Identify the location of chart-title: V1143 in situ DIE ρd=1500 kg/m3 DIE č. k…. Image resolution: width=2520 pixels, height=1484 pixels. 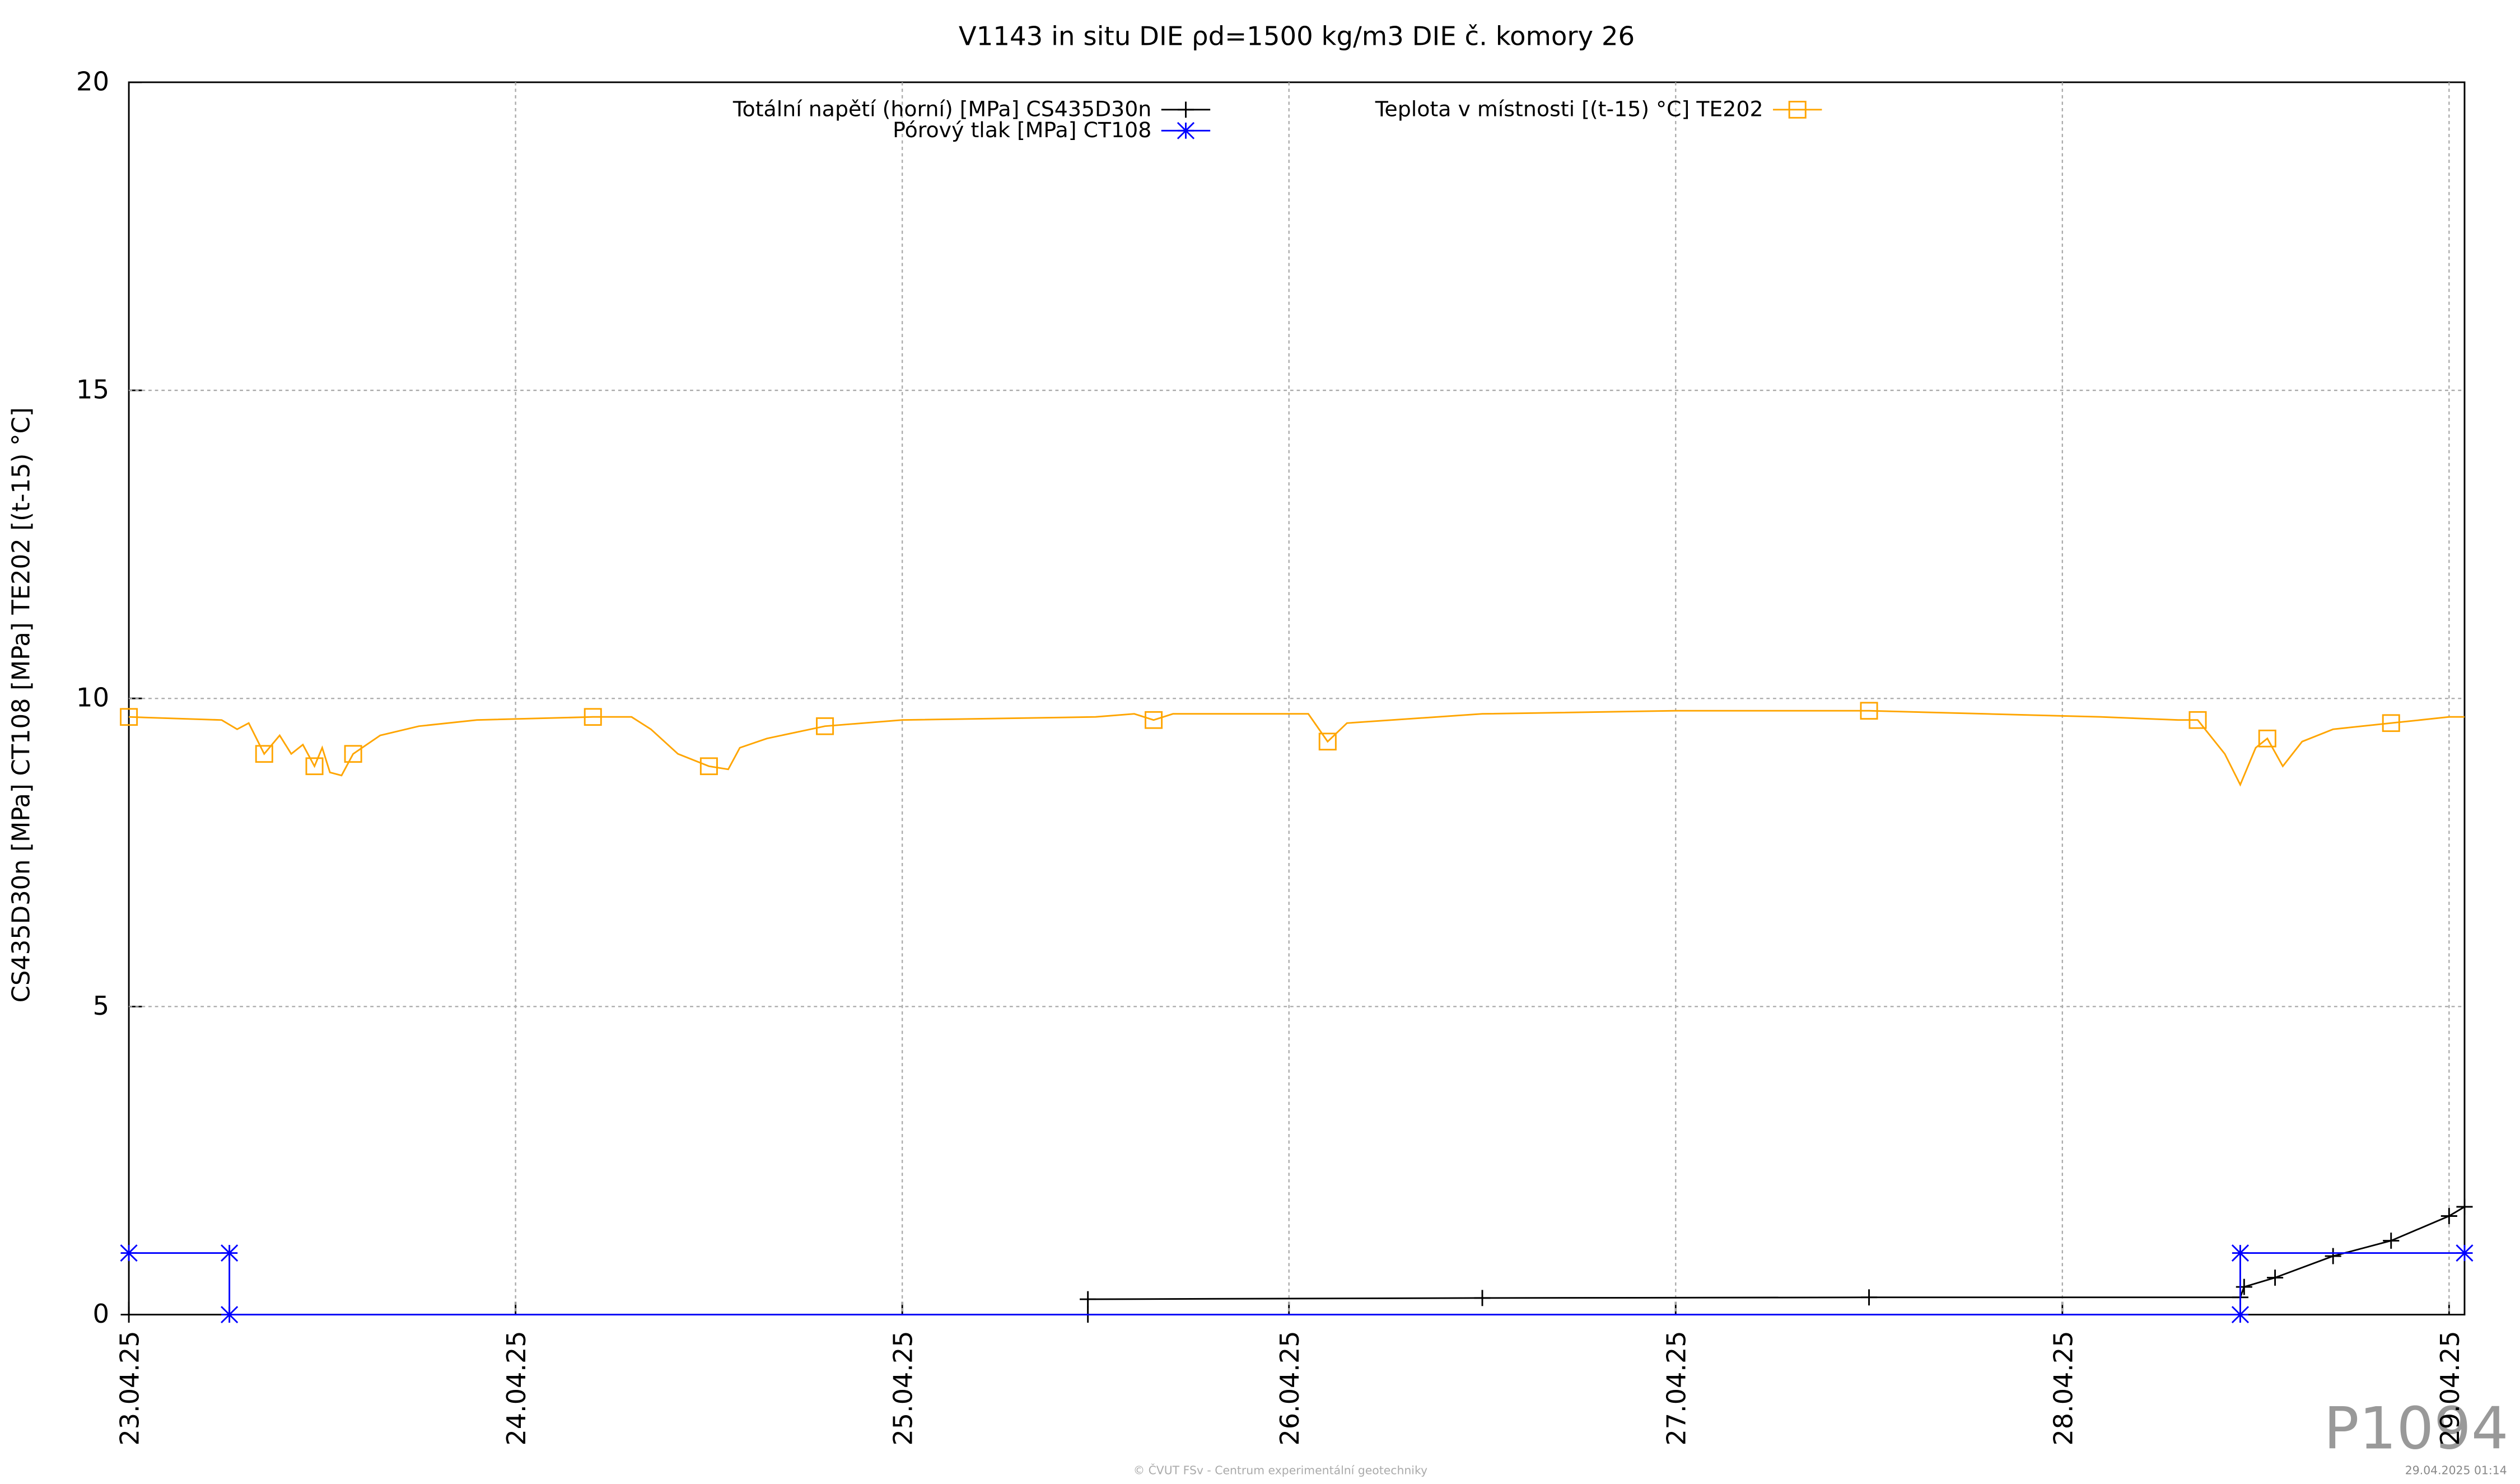
(1297, 37).